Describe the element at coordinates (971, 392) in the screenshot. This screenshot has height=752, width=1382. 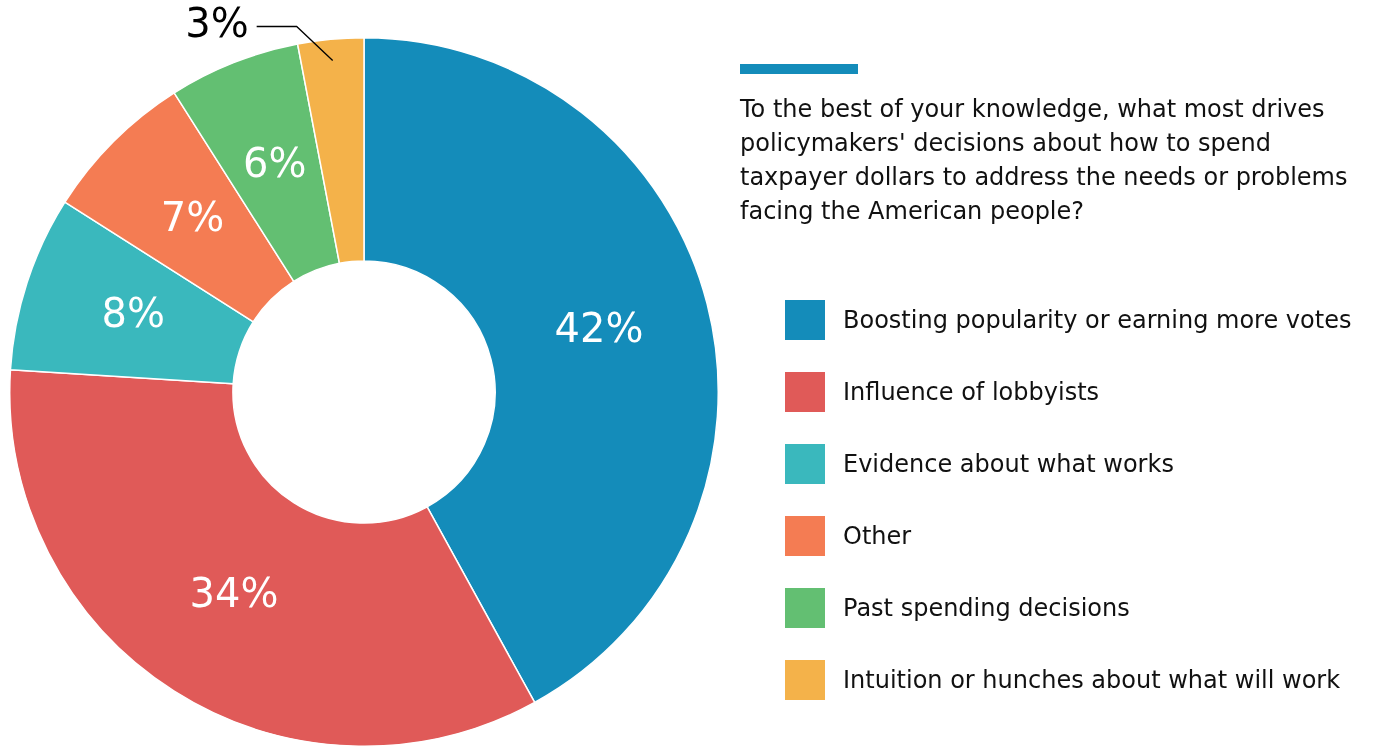
I see `legend-label: Influence of lobbyists` at that location.